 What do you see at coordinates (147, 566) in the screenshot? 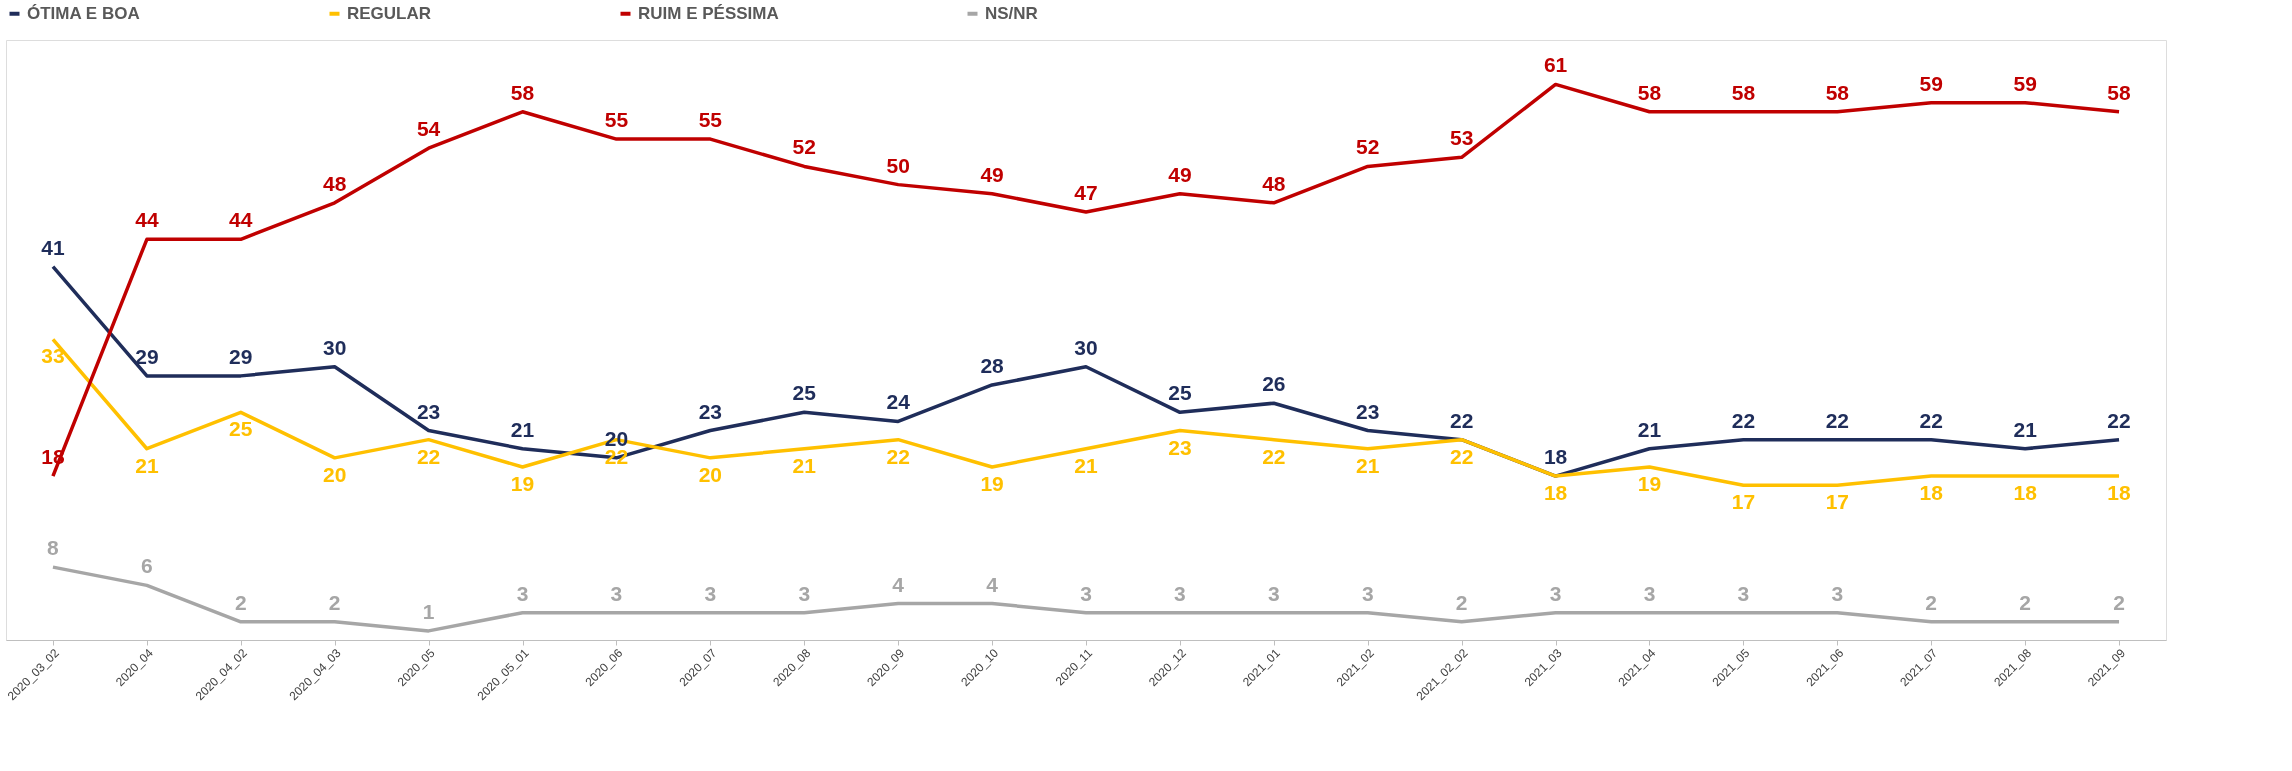
I see `data-label: 6` at bounding box center [147, 566].